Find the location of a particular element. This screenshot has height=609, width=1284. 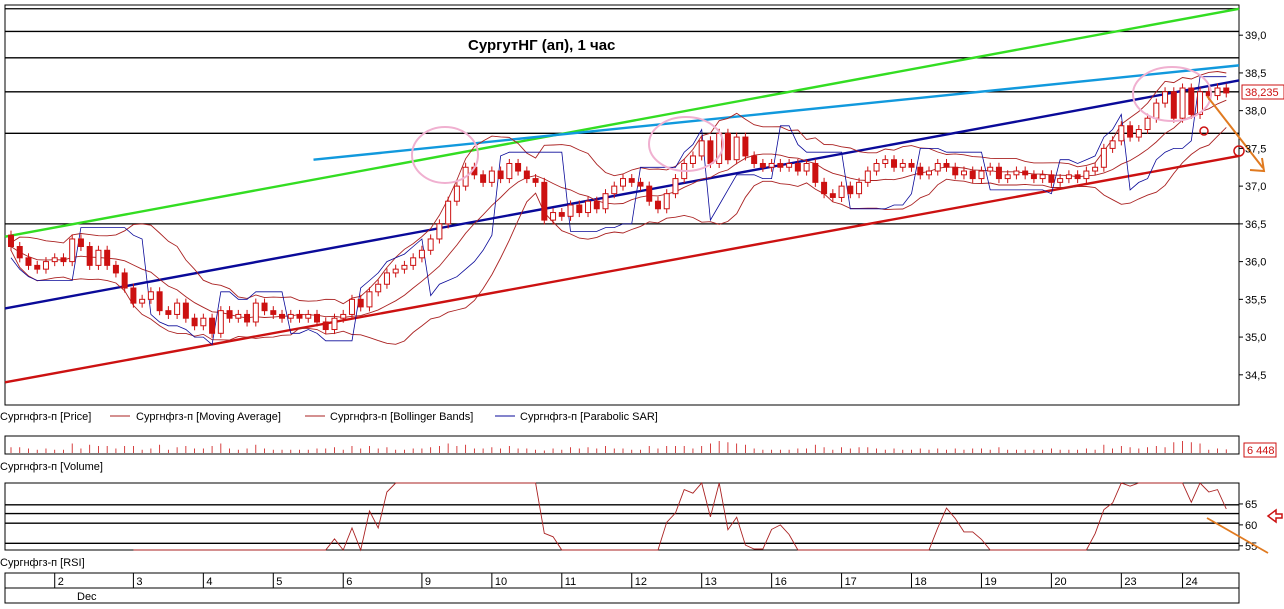

annotations is located at coordinates (838, 125).